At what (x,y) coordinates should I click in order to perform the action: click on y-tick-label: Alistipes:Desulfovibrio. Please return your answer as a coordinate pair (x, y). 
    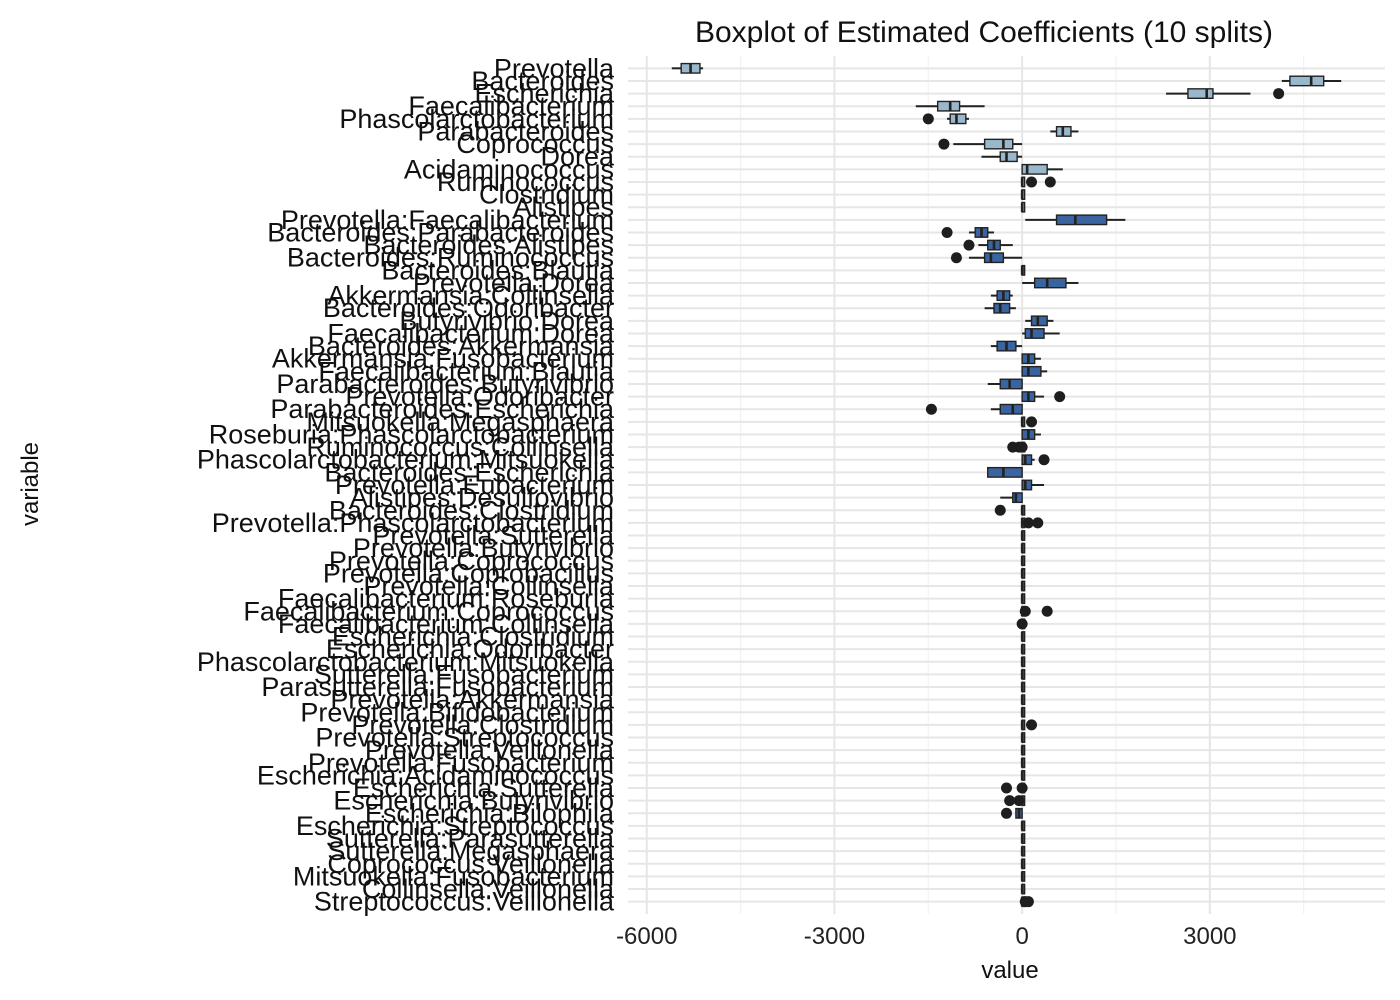
    Looking at the image, I should click on (482, 498).